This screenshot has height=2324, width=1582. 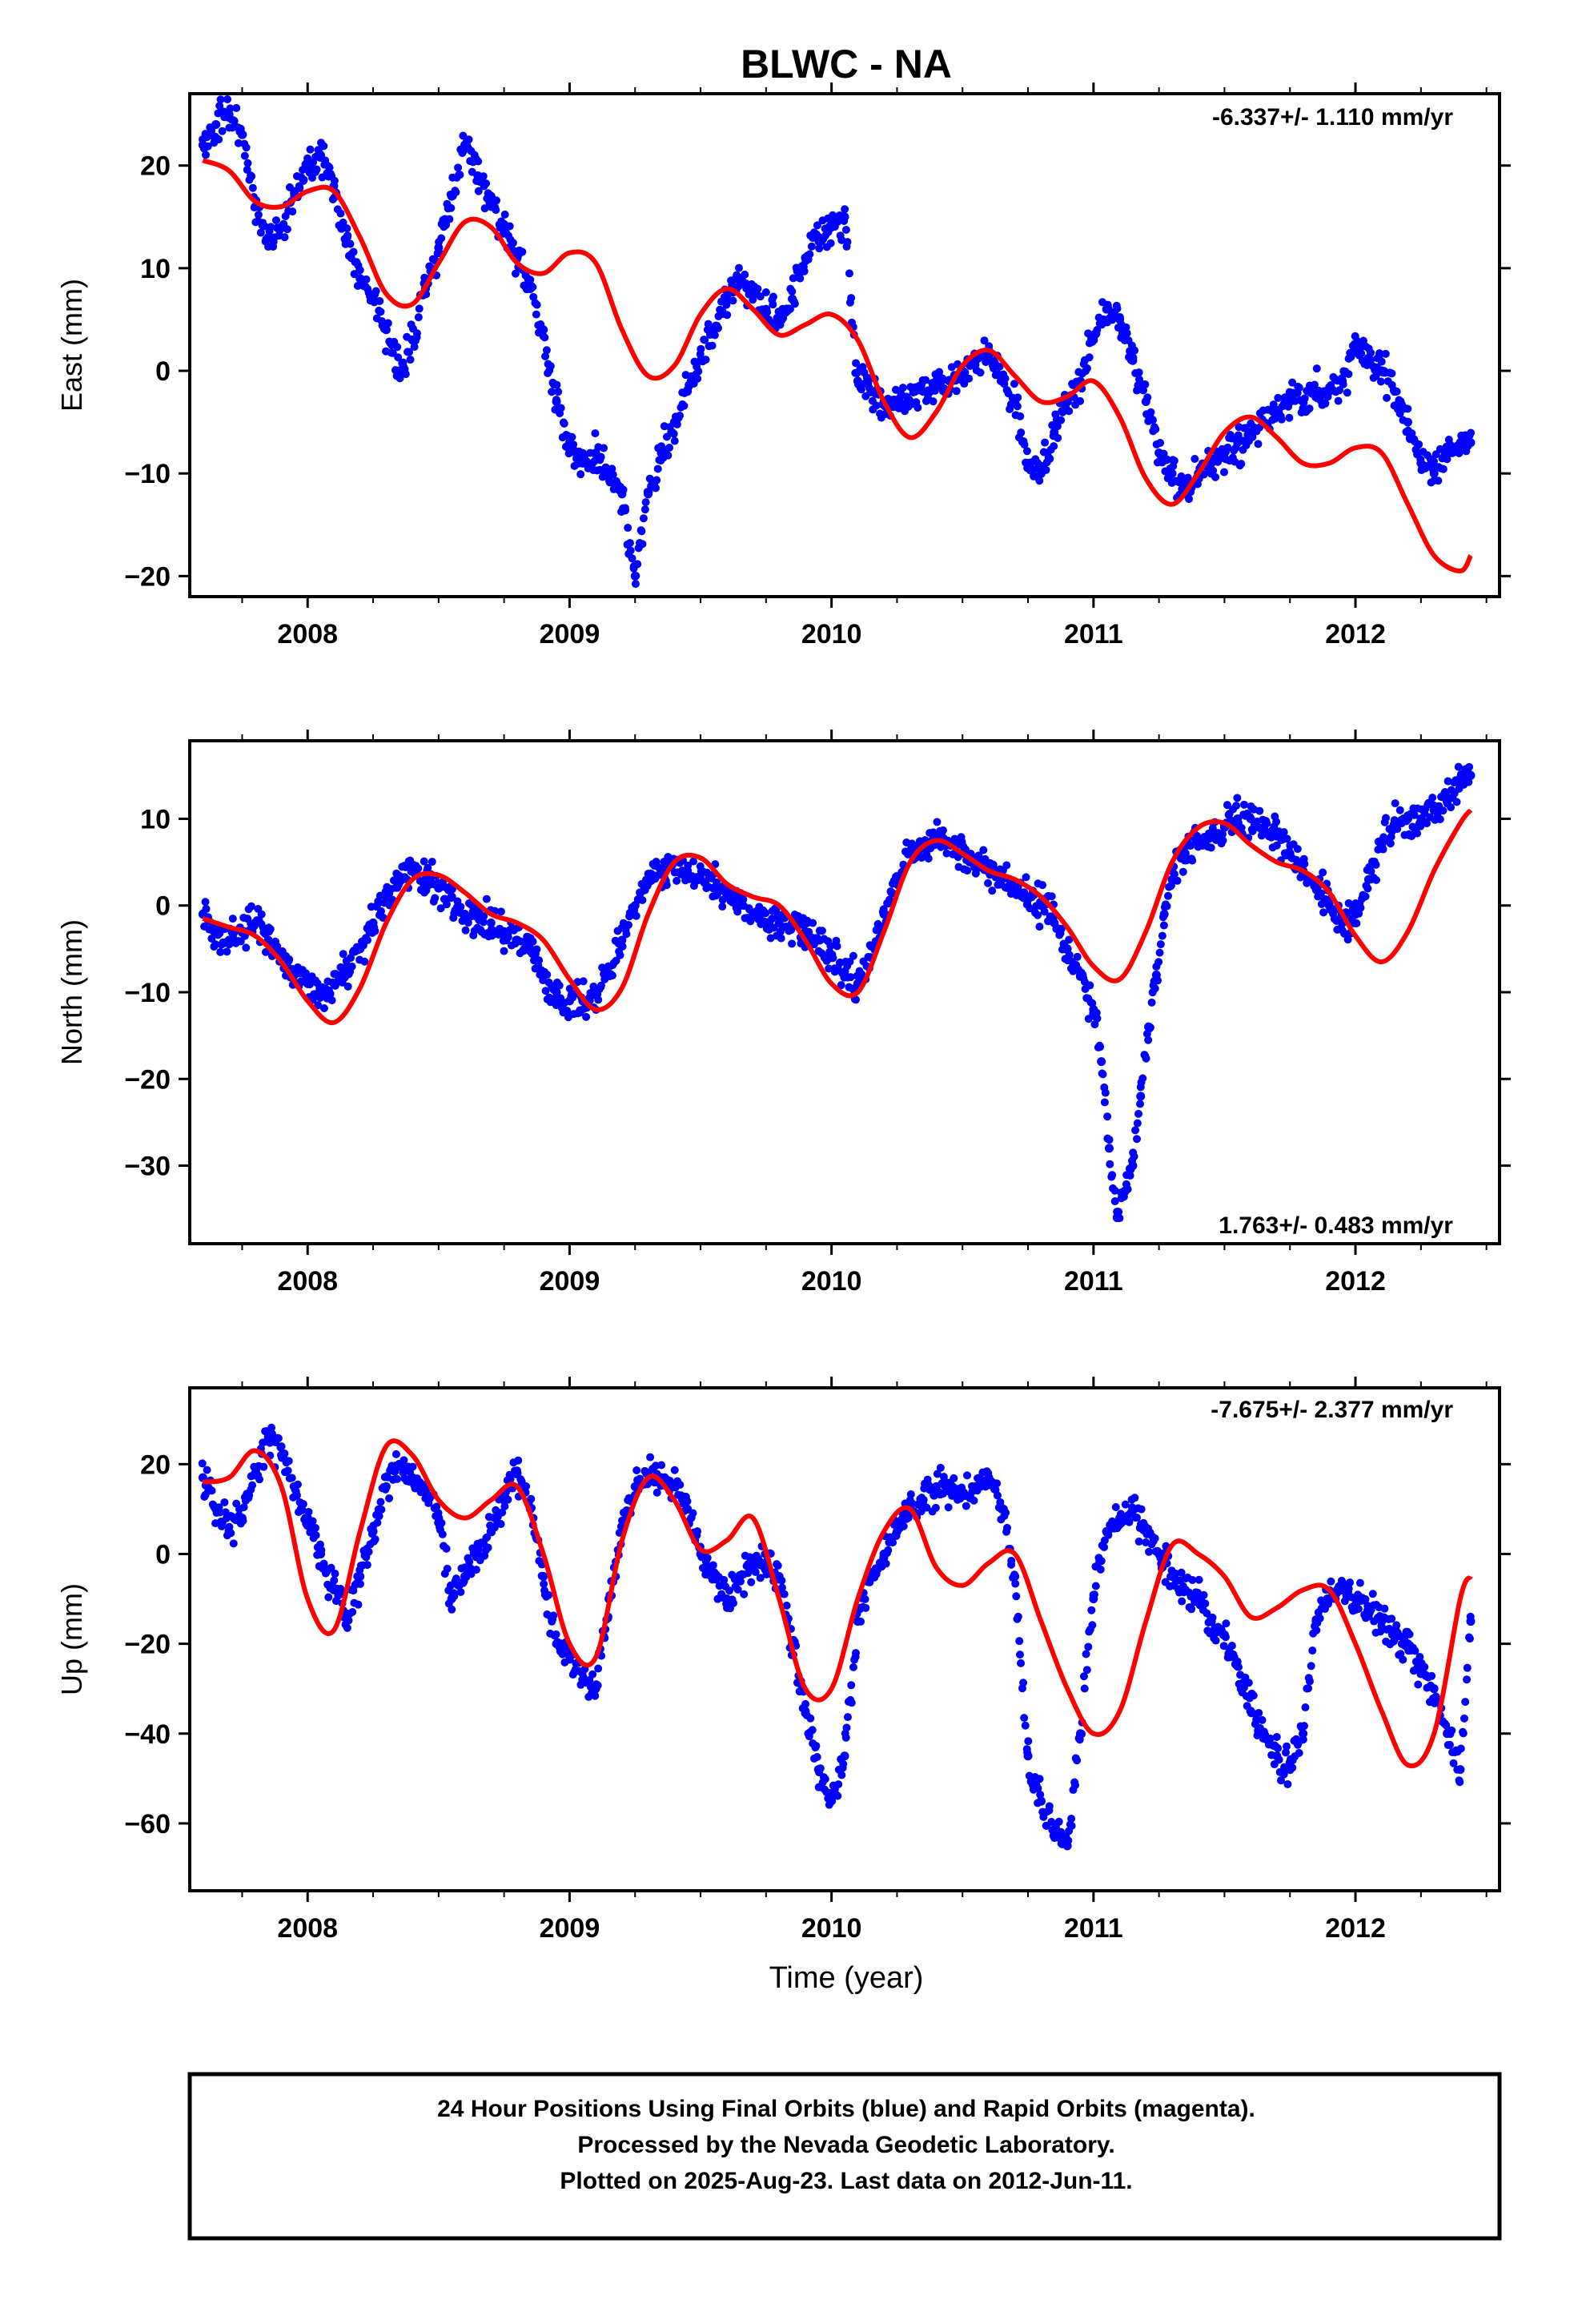 What do you see at coordinates (71, 1639) in the screenshot?
I see `up-ylabel: Up (mm)` at bounding box center [71, 1639].